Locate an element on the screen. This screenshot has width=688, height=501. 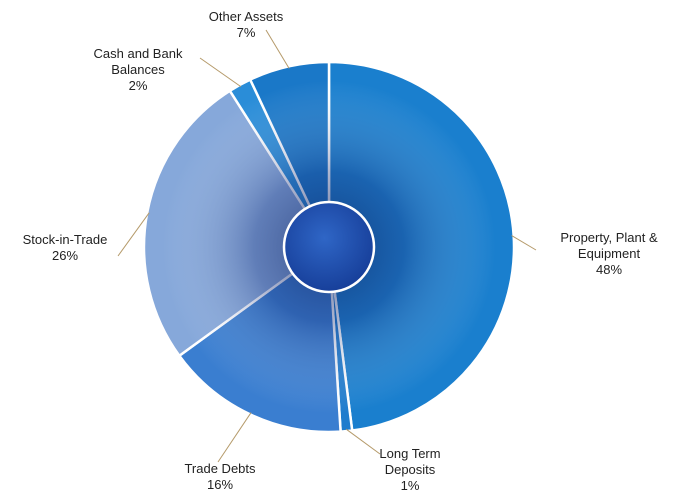
slice-name: Cash and Bank Balances is located at coordinates (138, 61).